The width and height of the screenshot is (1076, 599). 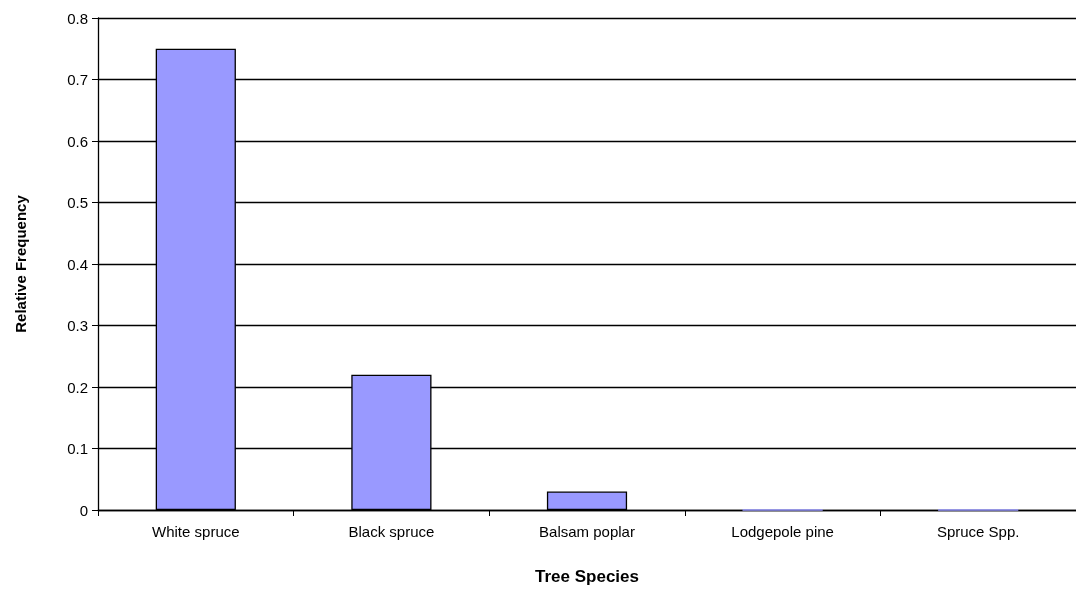 I want to click on x-tick-label: Spruce Spp., so click(x=978, y=531).